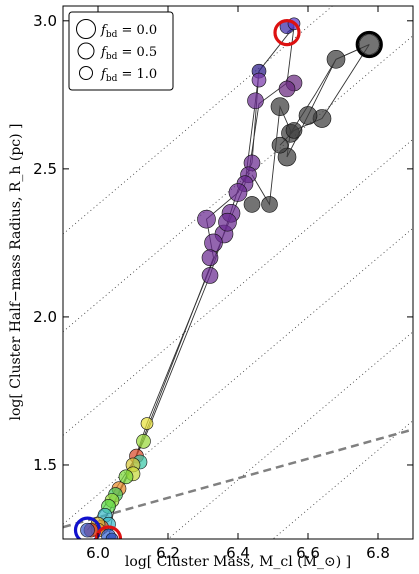 Image resolution: width=419 pixels, height=574 pixels. What do you see at coordinates (308, 553) in the screenshot?
I see `x-tick-label: 6.6` at bounding box center [308, 553].